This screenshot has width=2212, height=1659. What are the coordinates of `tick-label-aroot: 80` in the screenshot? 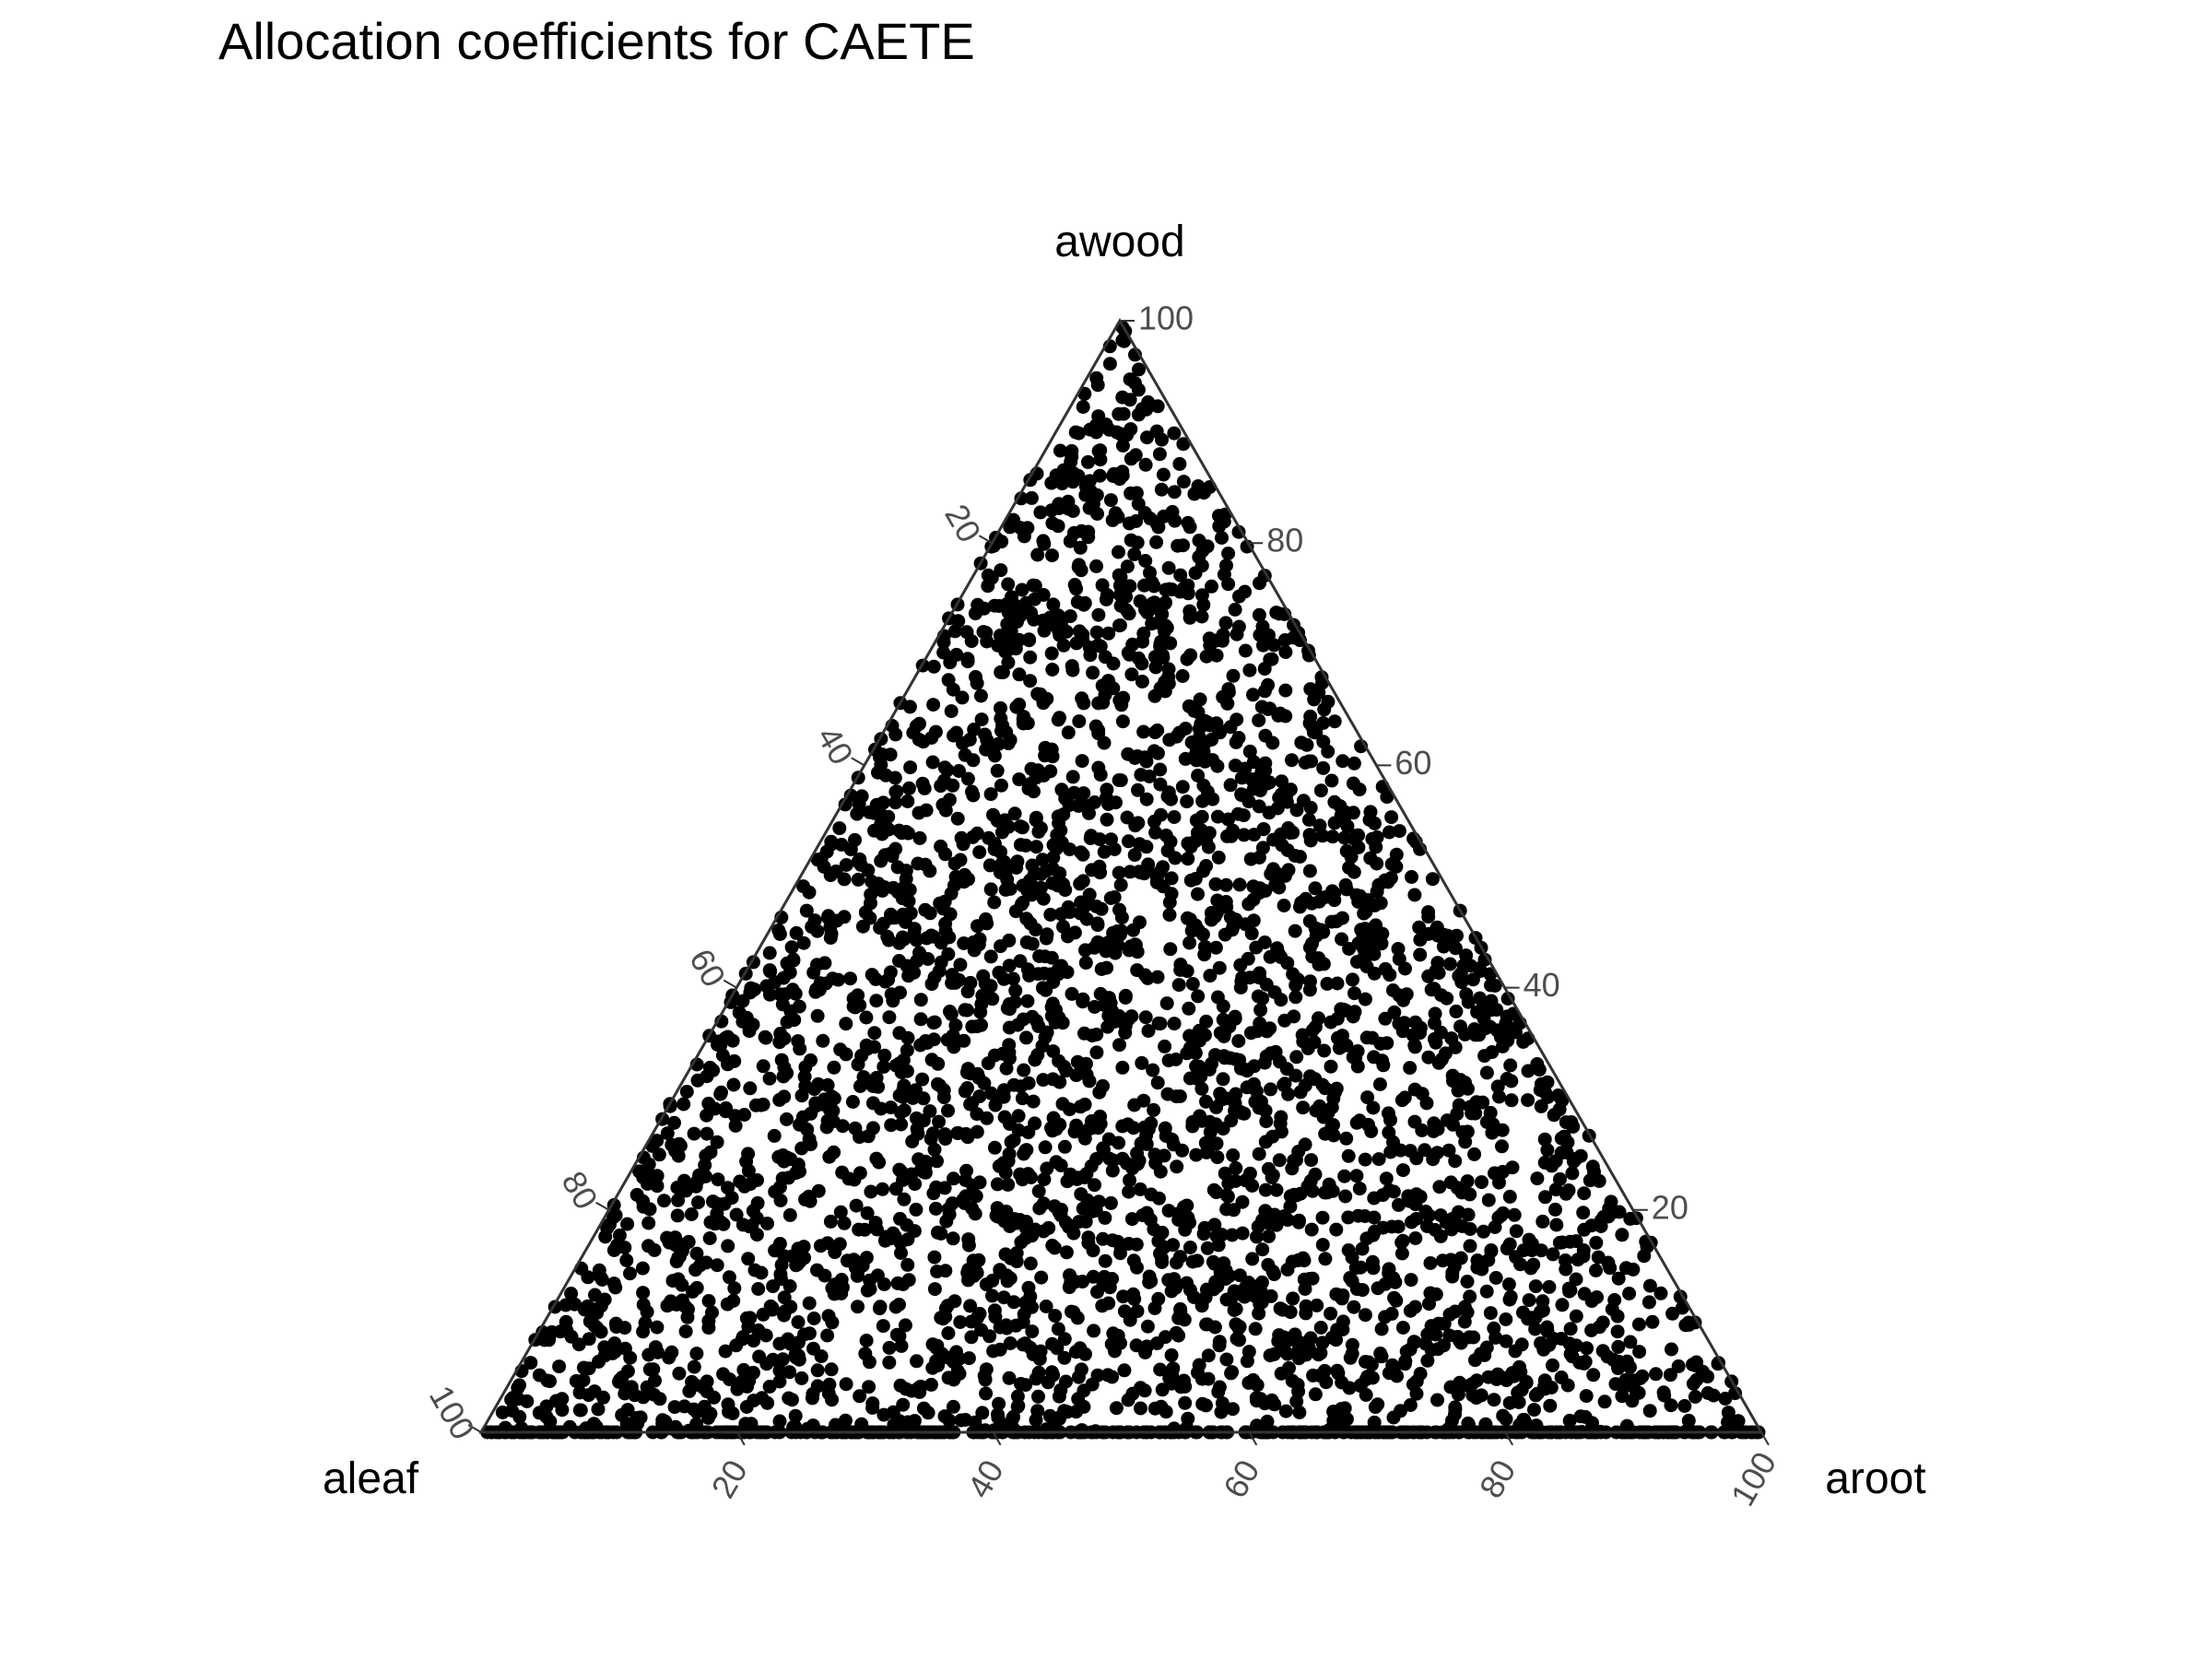 It's located at (1498, 1478).